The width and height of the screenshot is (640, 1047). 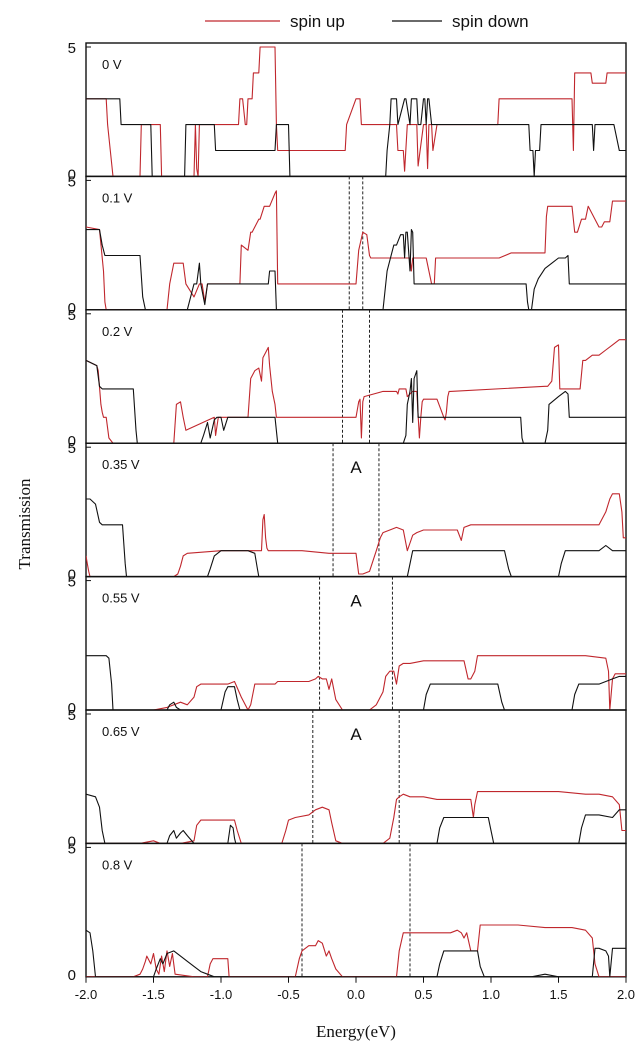 I want to click on legend-label-spin-up: spin up, so click(x=317, y=21).